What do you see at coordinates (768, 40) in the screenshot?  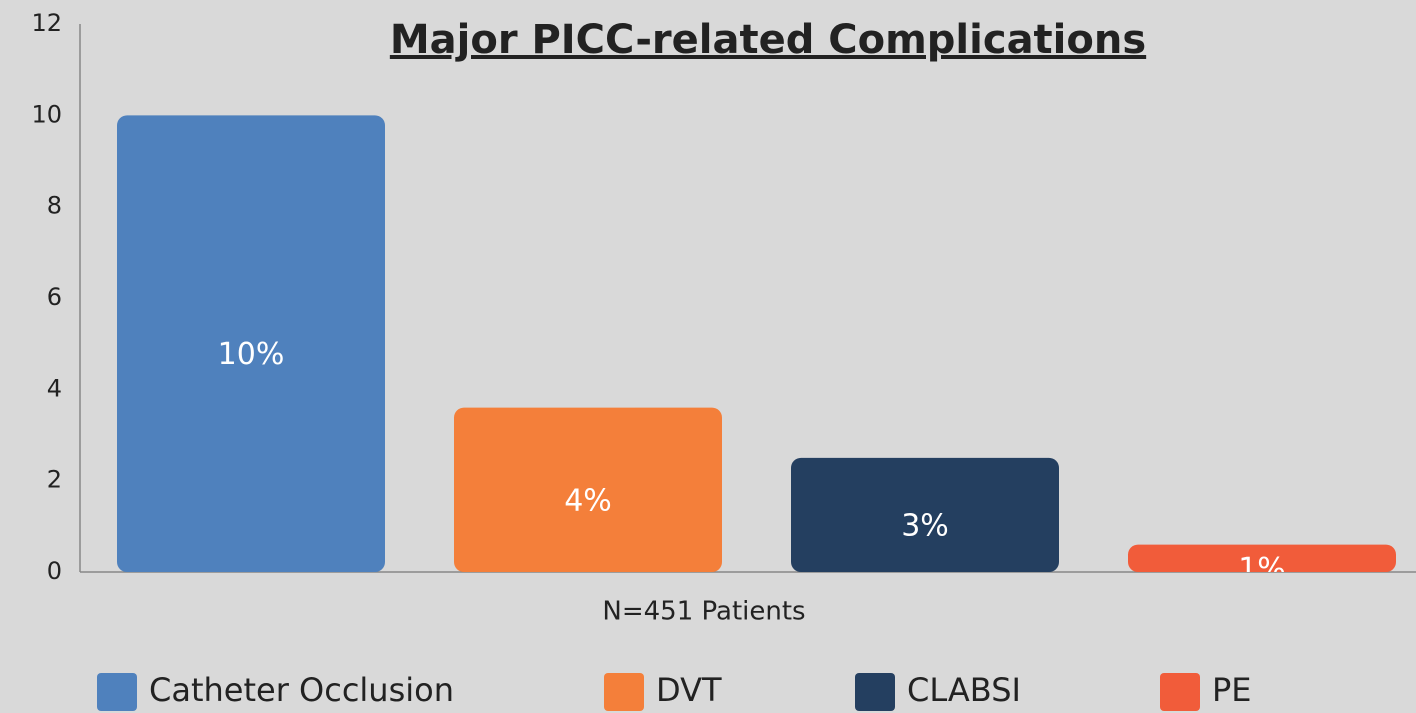 I see `chart-title: Major PICC-related Complications` at bounding box center [768, 40].